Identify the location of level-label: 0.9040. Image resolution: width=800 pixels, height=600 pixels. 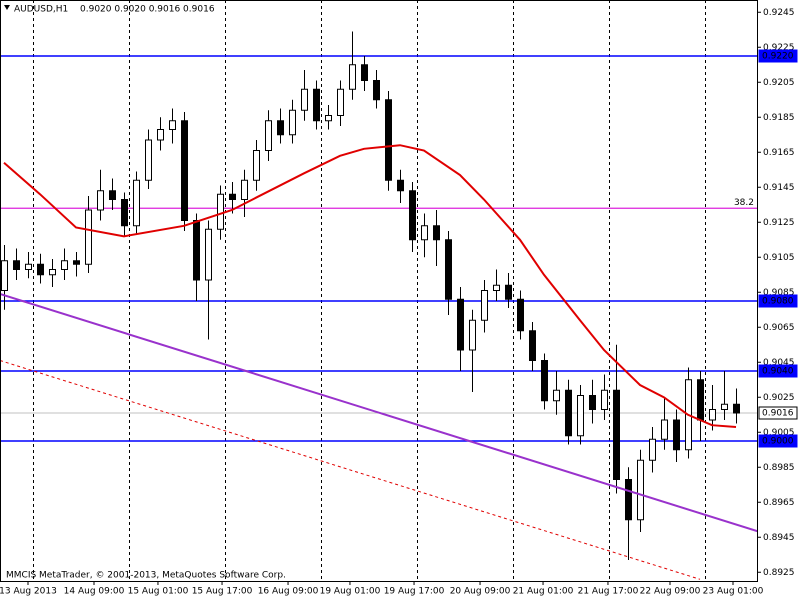
(778, 372).